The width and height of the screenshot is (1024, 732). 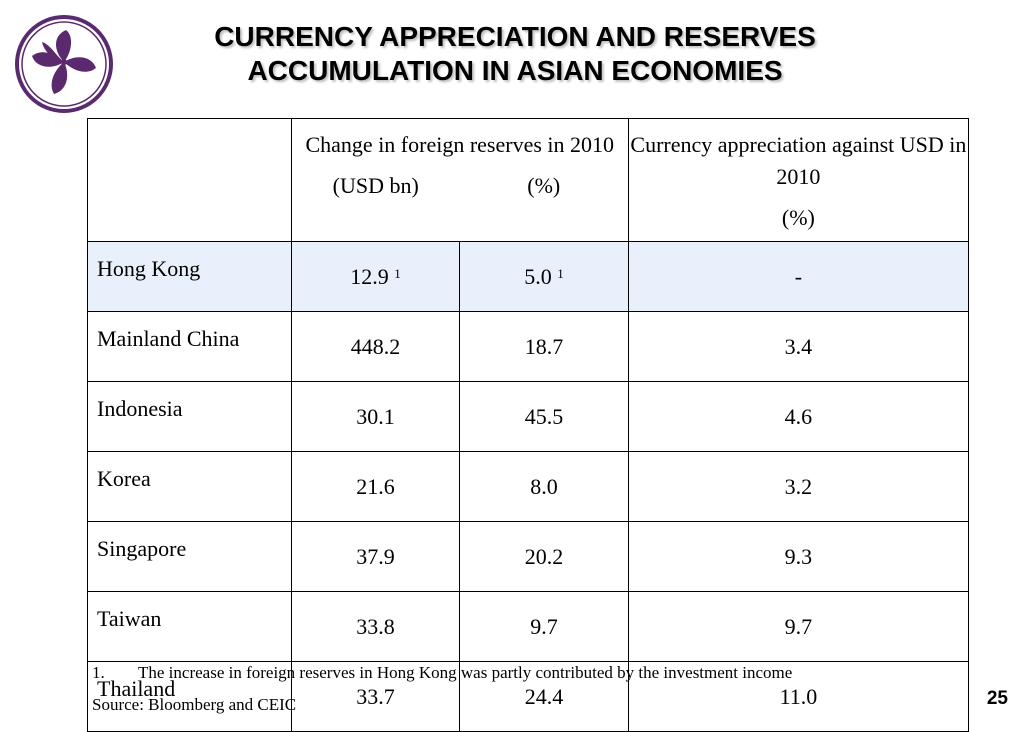 I want to click on header-reserves-units: (USD bn) (%), so click(x=460, y=186).